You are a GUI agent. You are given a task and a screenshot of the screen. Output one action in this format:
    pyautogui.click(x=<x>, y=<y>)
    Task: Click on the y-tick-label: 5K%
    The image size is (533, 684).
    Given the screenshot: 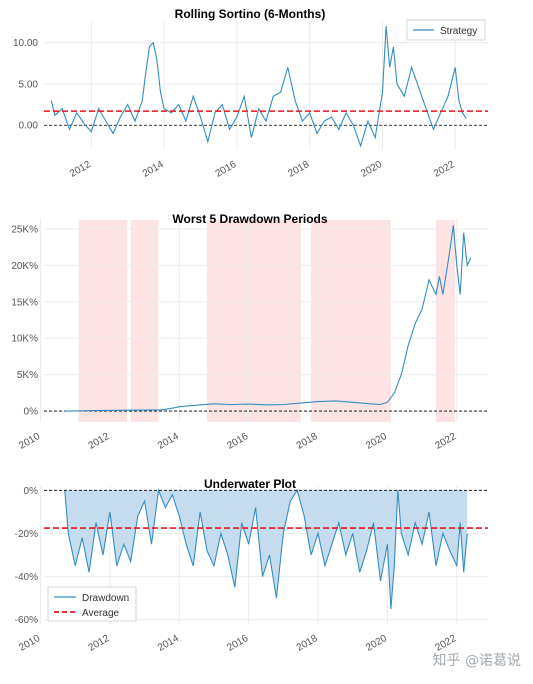 What is the action you would take?
    pyautogui.click(x=27, y=375)
    